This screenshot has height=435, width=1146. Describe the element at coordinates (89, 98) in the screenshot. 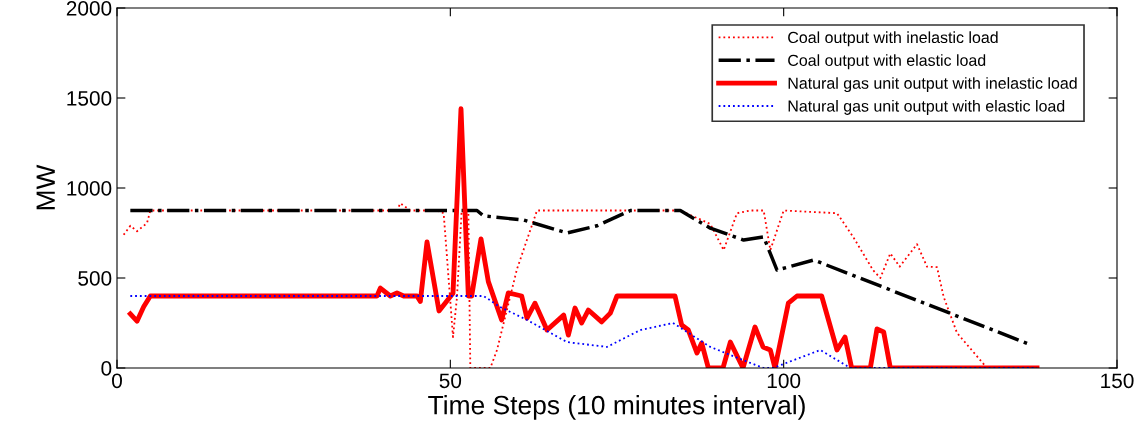

I see `y-tick-label: 1500` at that location.